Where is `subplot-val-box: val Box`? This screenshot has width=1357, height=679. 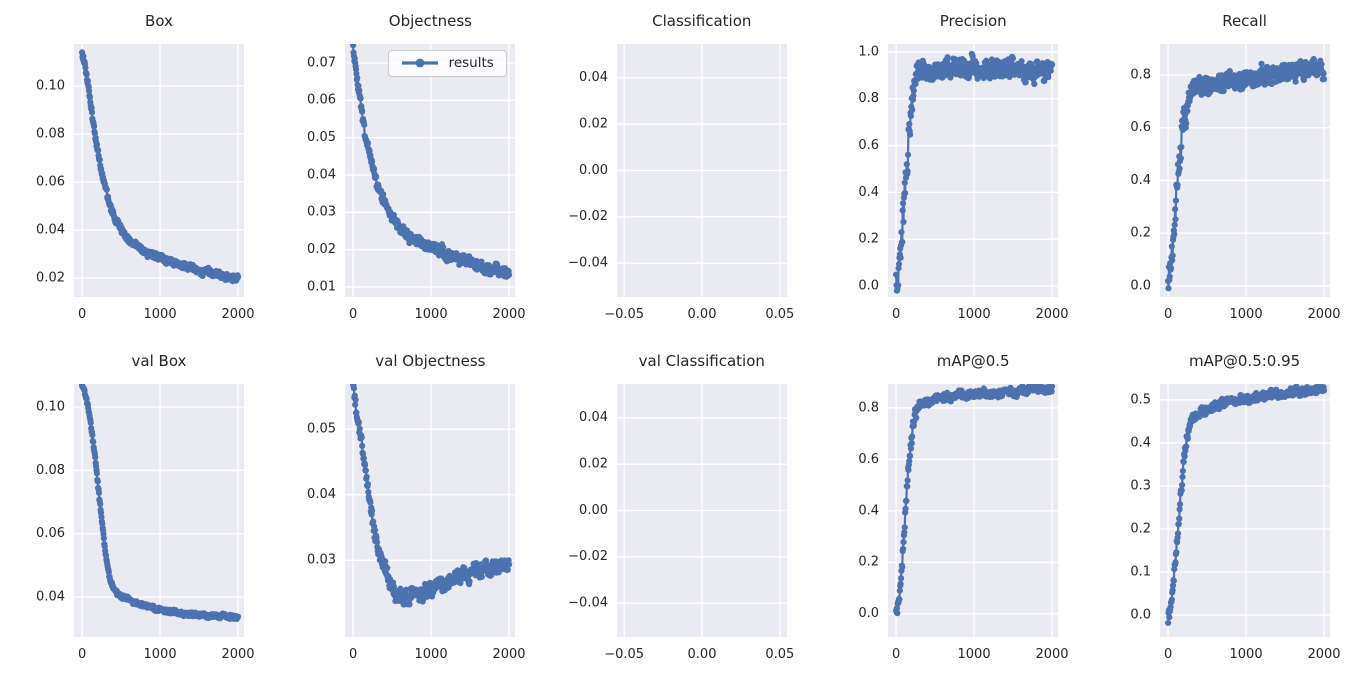
subplot-val-box: val Box is located at coordinates (136, 509).